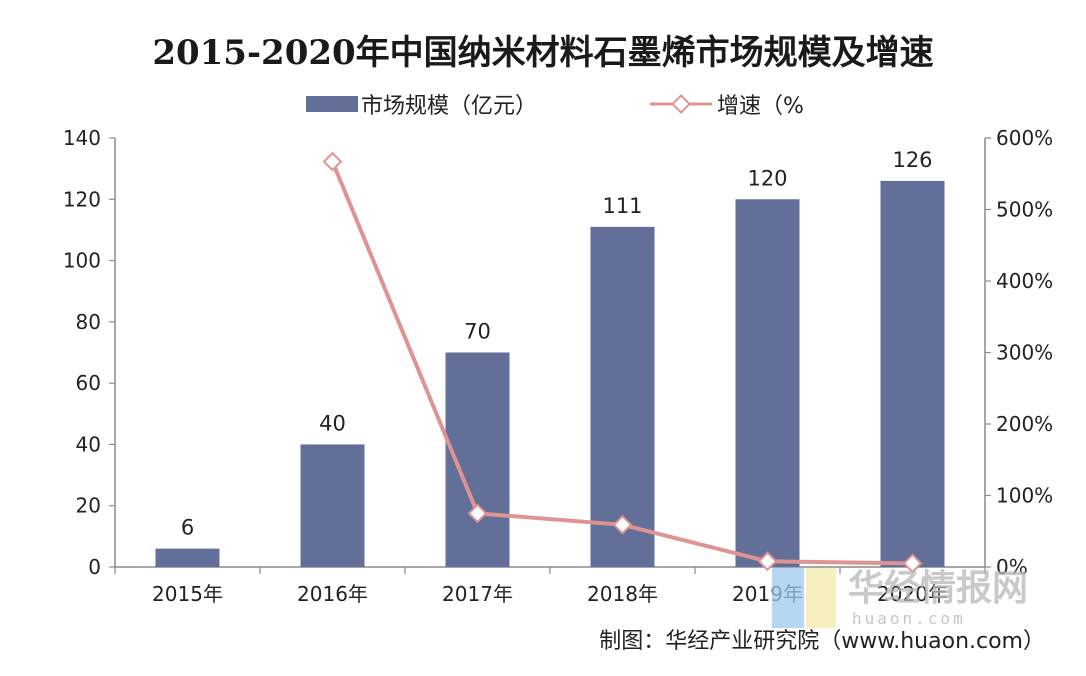 This screenshot has width=1086, height=676. What do you see at coordinates (760, 106) in the screenshot?
I see `legend-line-label: 增速（%` at bounding box center [760, 106].